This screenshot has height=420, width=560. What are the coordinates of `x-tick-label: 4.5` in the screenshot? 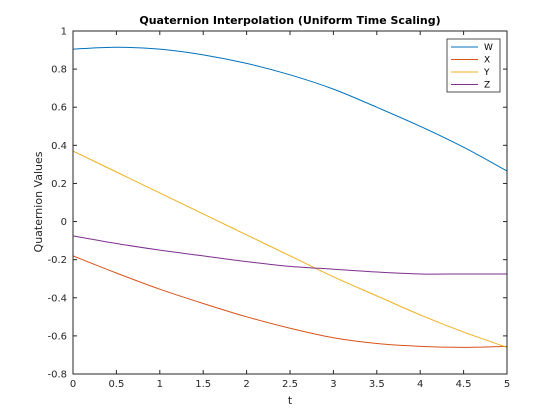 It's located at (464, 384).